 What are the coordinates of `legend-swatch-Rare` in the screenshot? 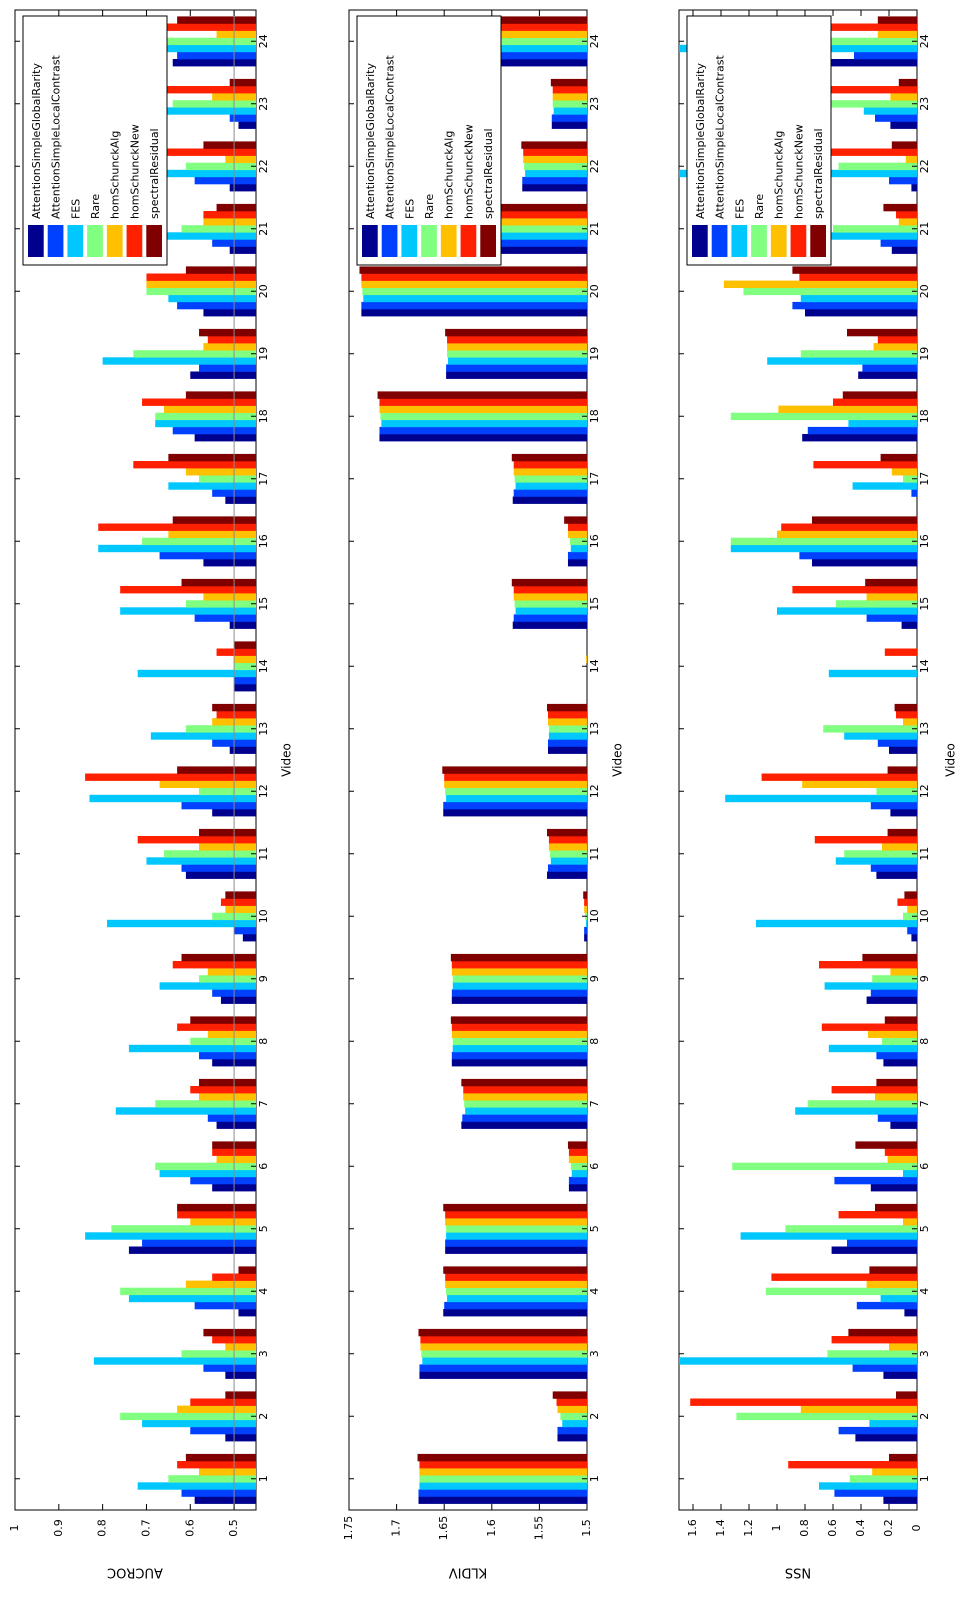 It's located at (759, 241).